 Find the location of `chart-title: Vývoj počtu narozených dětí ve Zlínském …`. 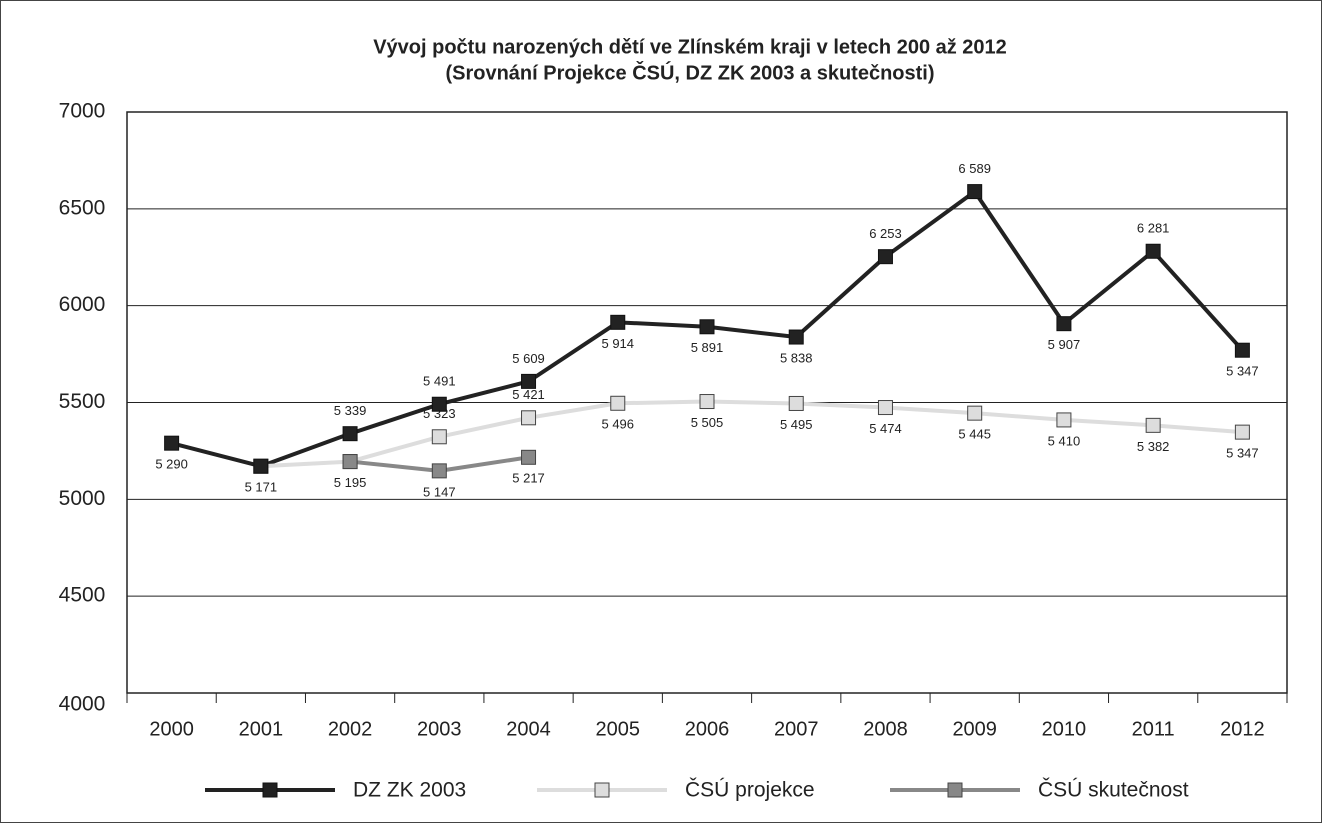

chart-title: Vývoj počtu narozených dětí ve Zlínském … is located at coordinates (690, 47).